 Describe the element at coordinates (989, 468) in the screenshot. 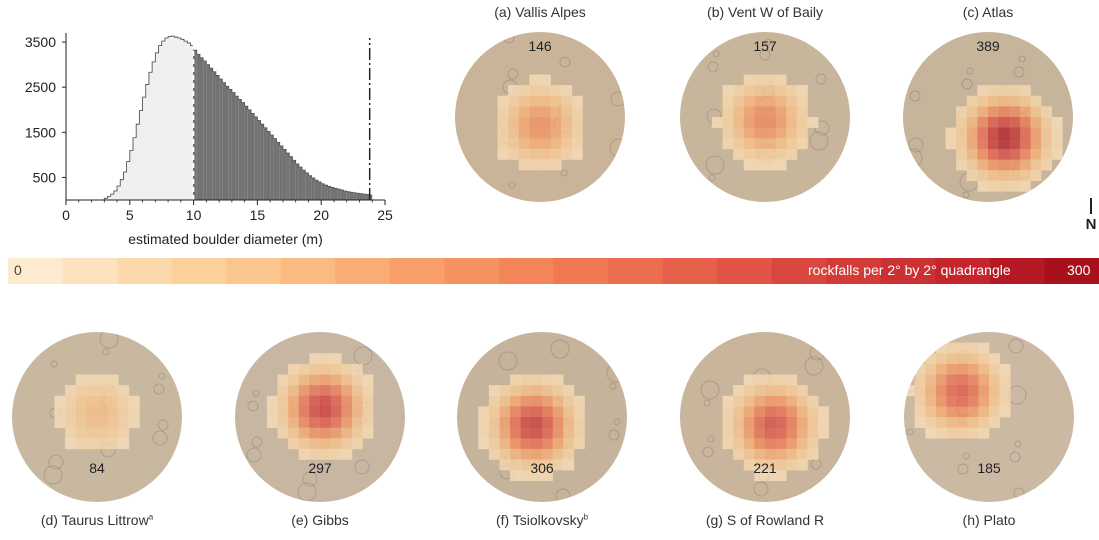

I see `rockfall-count: 185` at that location.